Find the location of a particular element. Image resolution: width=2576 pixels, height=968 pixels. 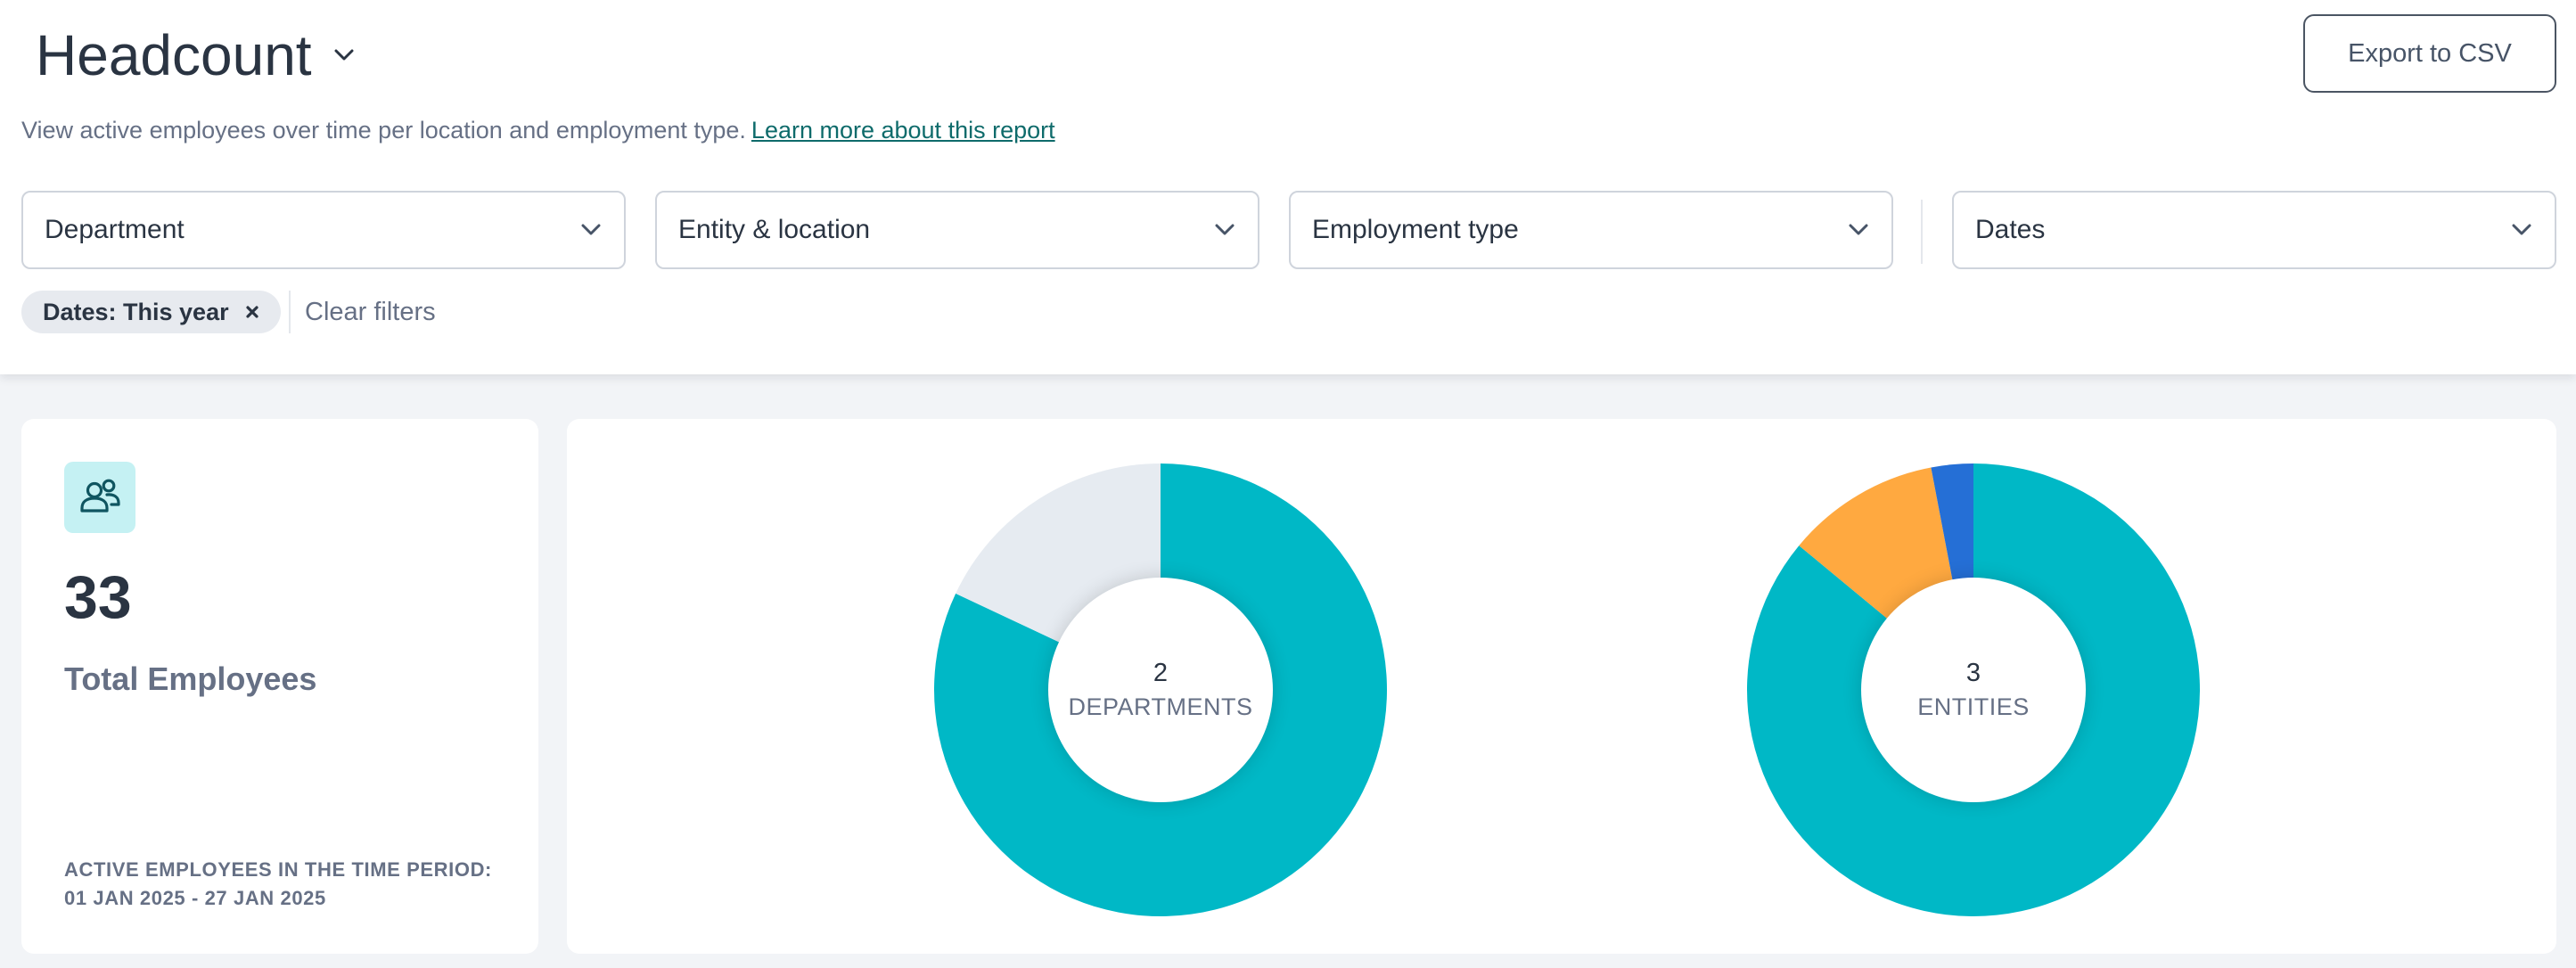

users-icon is located at coordinates (99, 498).